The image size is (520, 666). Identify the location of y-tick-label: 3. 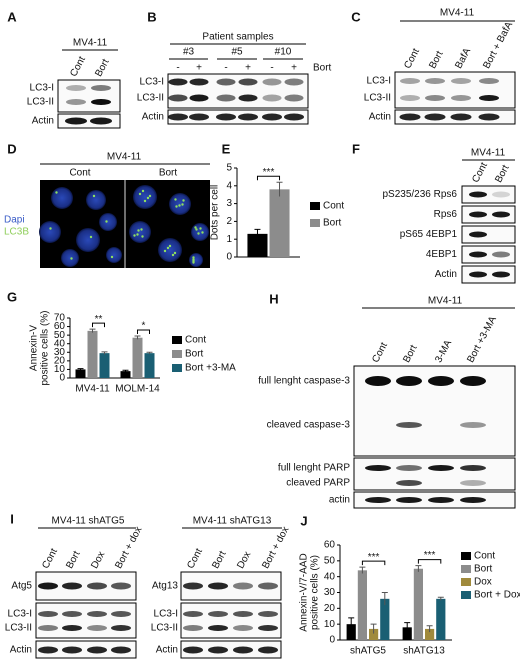
(229, 203).